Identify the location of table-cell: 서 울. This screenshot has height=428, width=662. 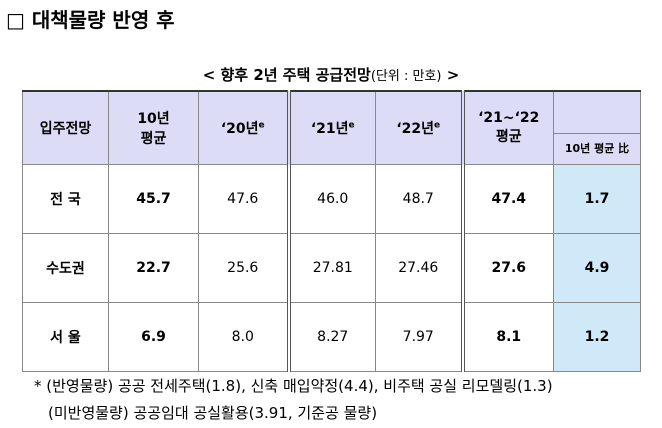
(65, 337).